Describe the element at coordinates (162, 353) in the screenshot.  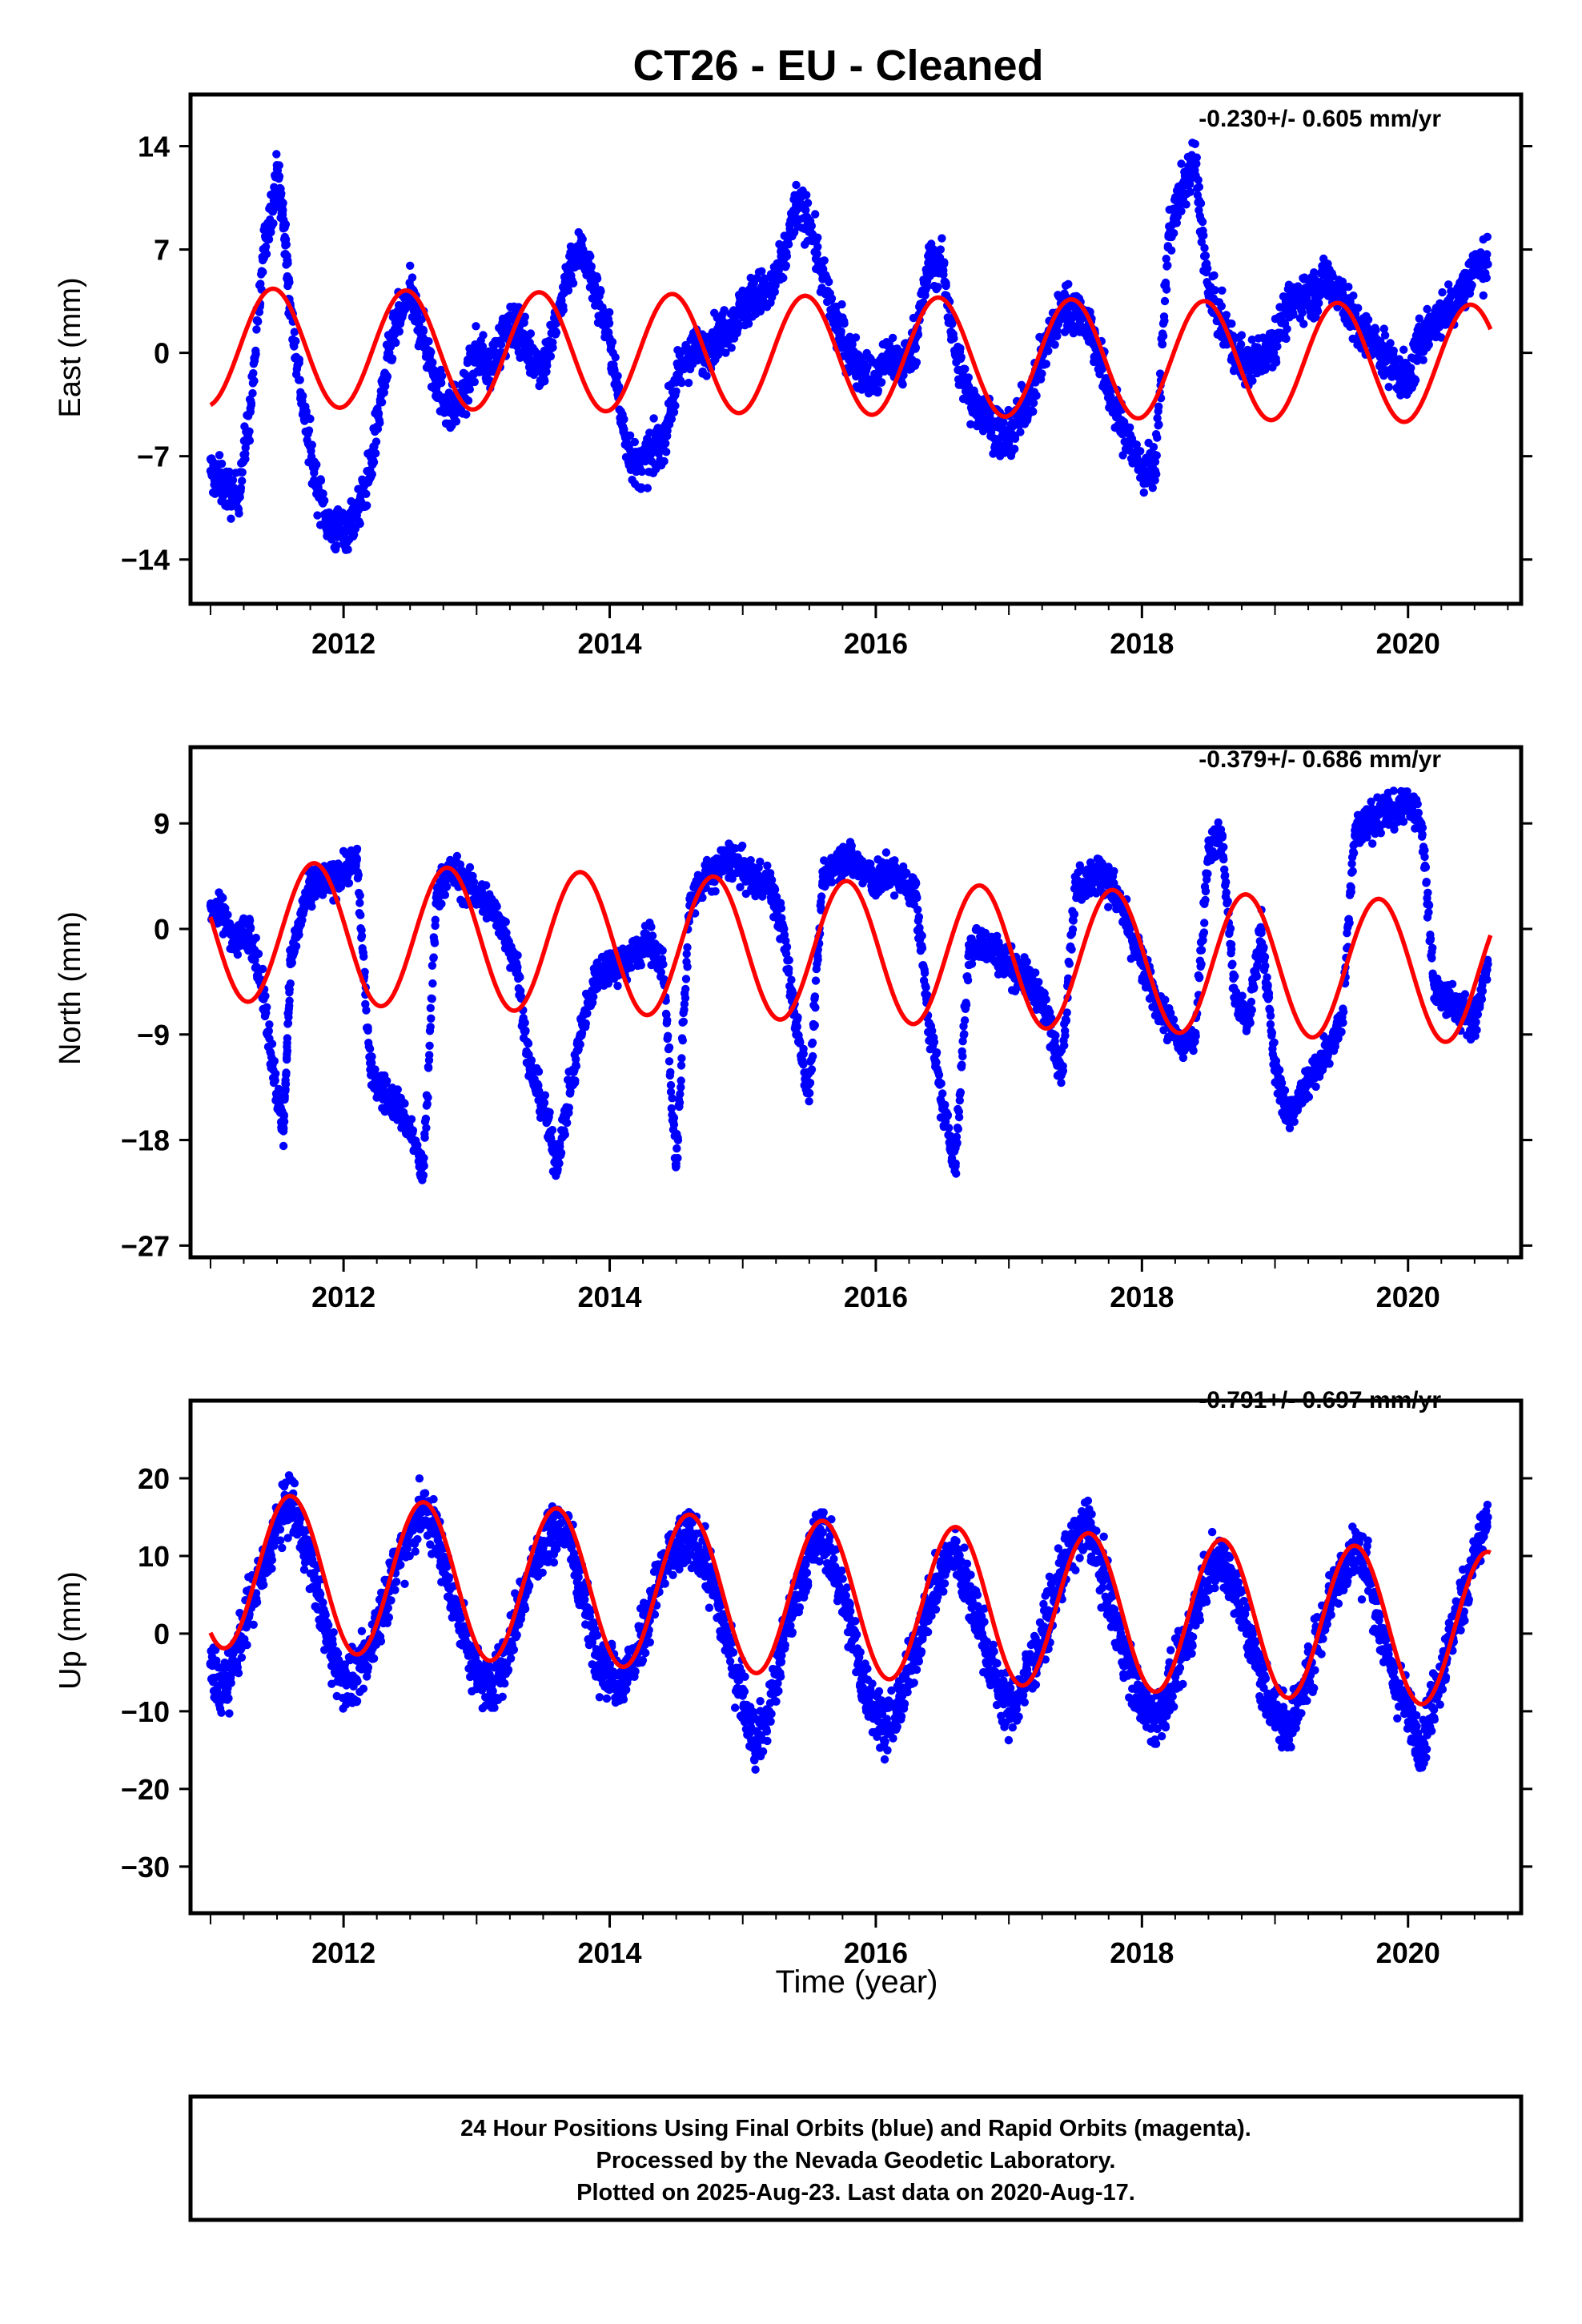
I see `east-y-tick-label: 0` at that location.